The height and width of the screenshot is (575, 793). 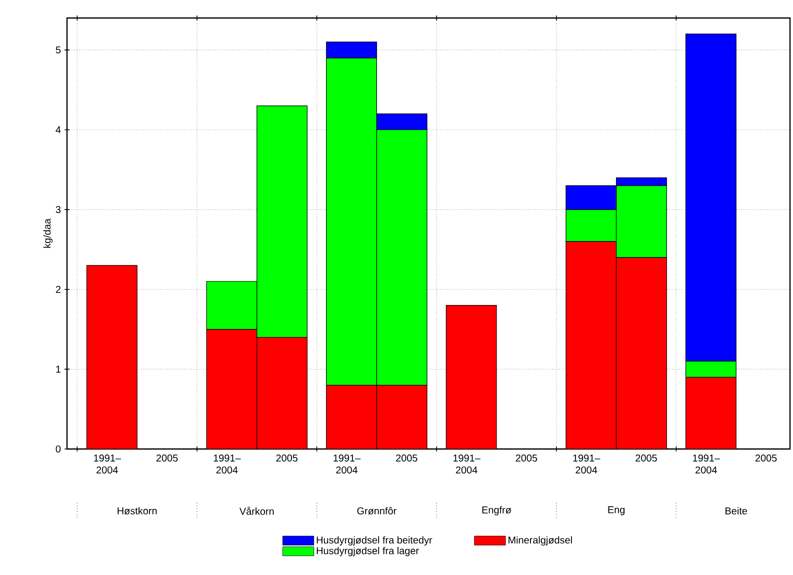 What do you see at coordinates (497, 511) in the screenshot?
I see `text: Engfrø` at bounding box center [497, 511].